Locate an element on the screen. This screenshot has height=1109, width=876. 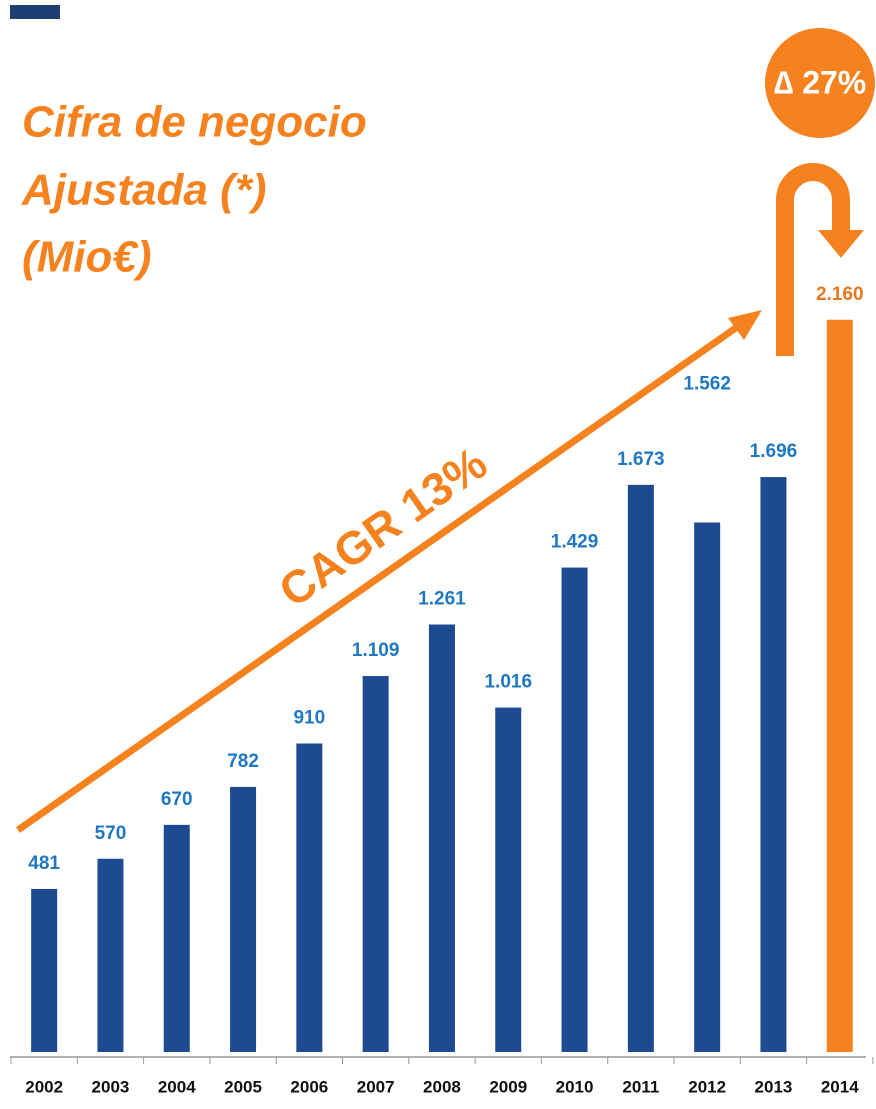
x-tick-label: 2006 is located at coordinates (309, 1086).